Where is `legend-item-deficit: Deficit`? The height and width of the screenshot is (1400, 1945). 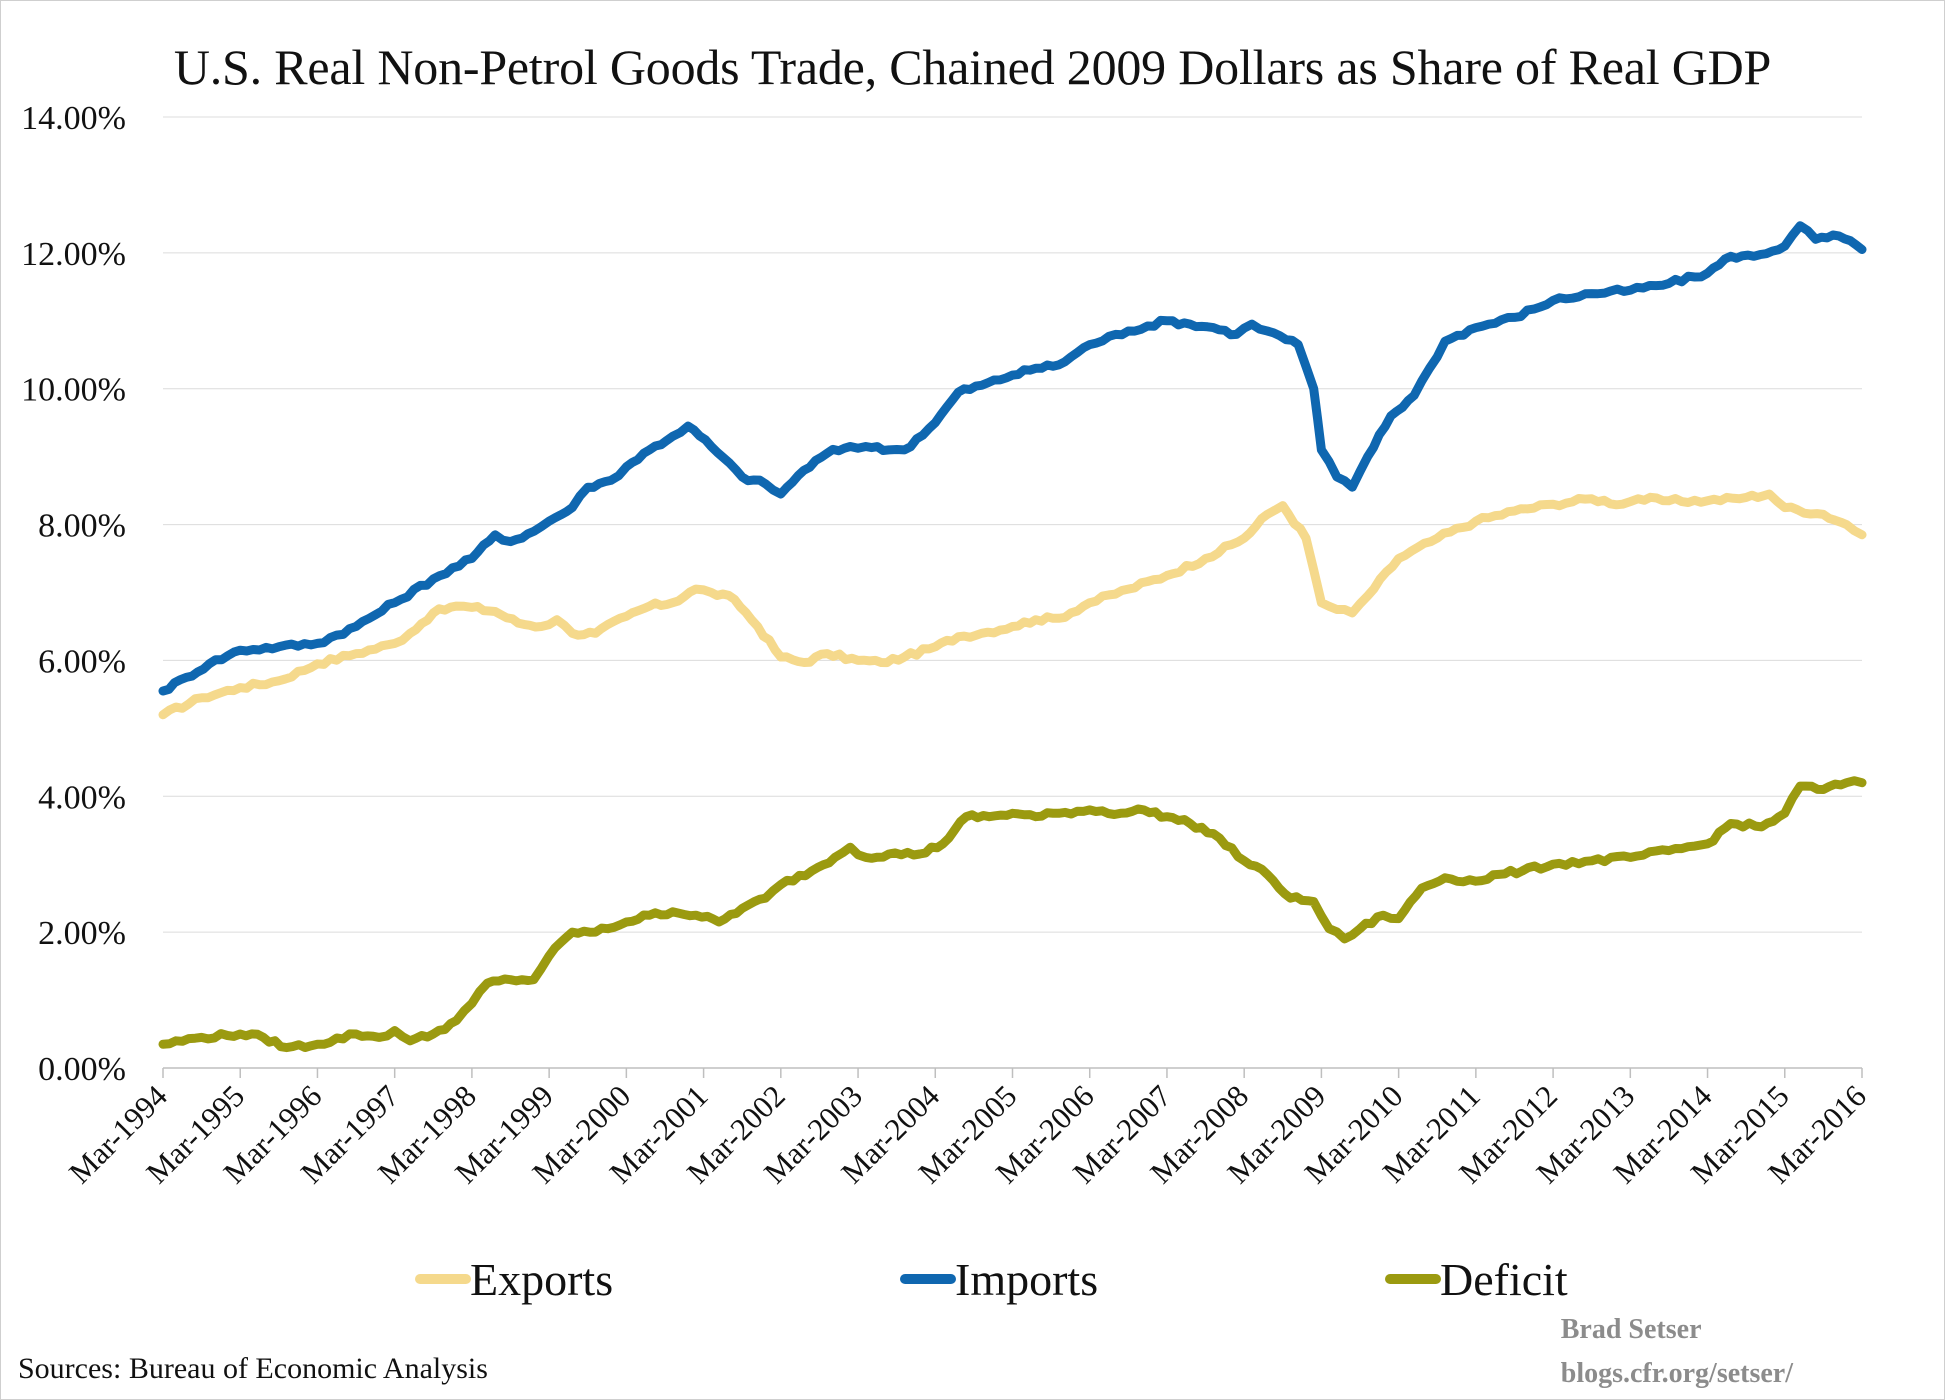
legend-item-deficit: Deficit is located at coordinates (1476, 1279).